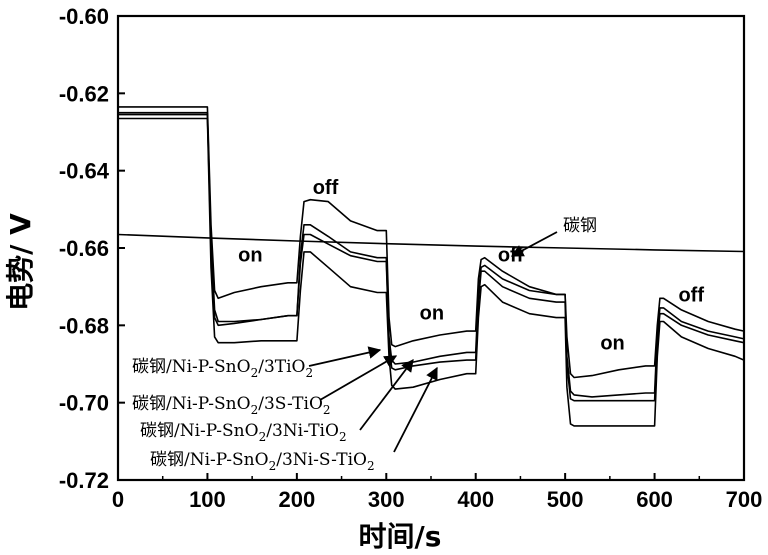  I want to click on series-label-4: 碳钢/Ni-P-SnO2/3Ni-S-TiO2, so click(262, 461).